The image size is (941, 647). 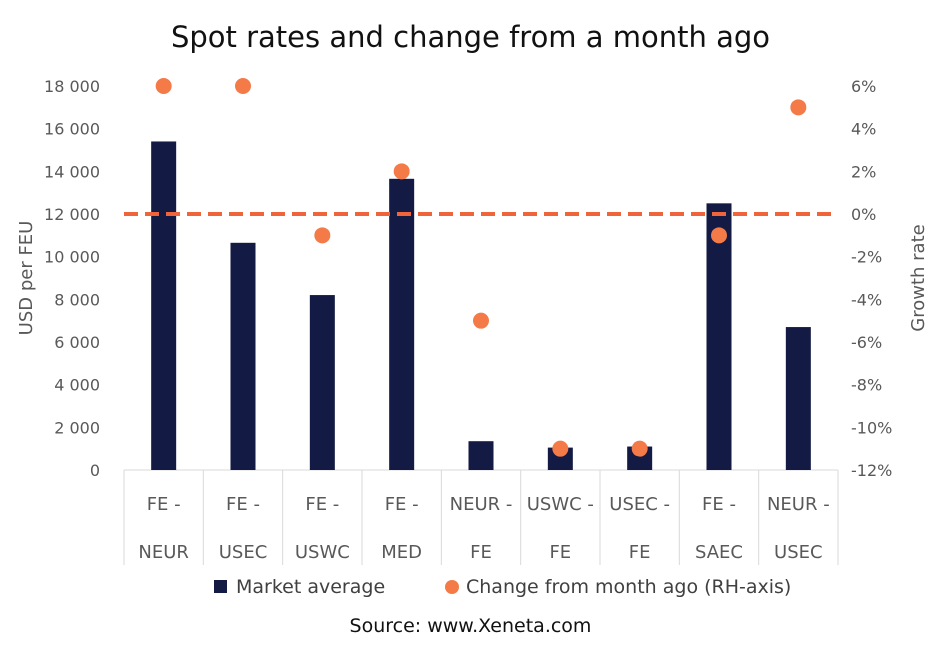 What do you see at coordinates (77, 342) in the screenshot?
I see `left-tick-label: 6 000` at bounding box center [77, 342].